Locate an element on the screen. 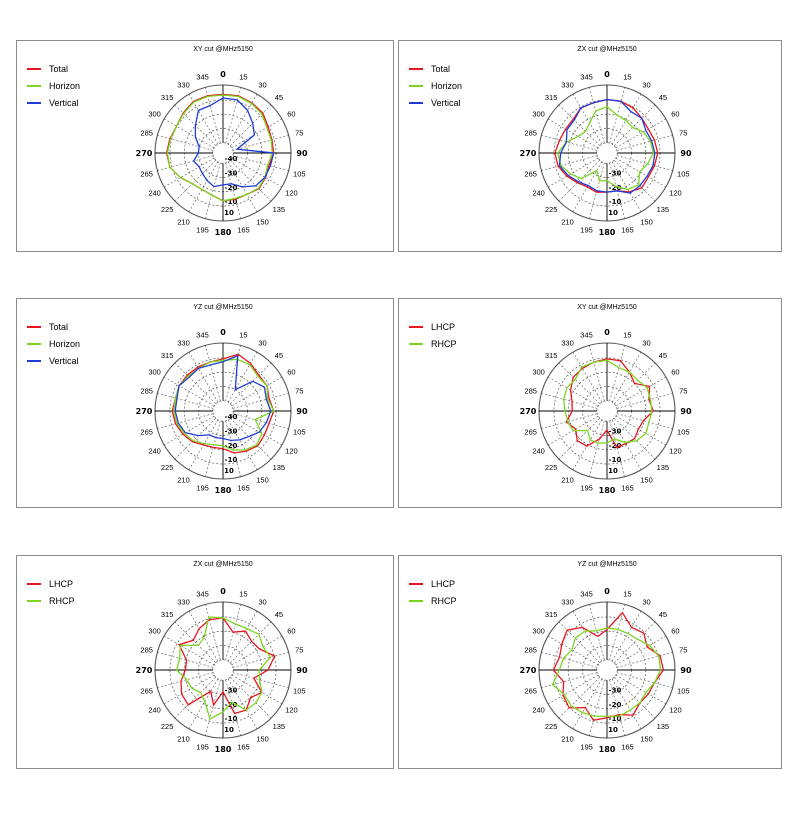 The width and height of the screenshot is (800, 816). legend-label: Horizon is located at coordinates (64, 344).